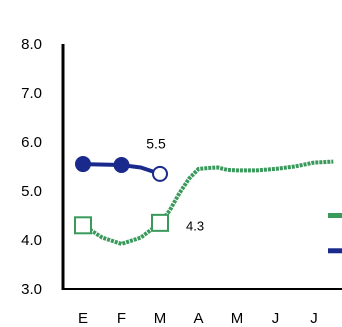  What do you see at coordinates (31, 44) in the screenshot?
I see `y-tick-label: 8.0` at bounding box center [31, 44].